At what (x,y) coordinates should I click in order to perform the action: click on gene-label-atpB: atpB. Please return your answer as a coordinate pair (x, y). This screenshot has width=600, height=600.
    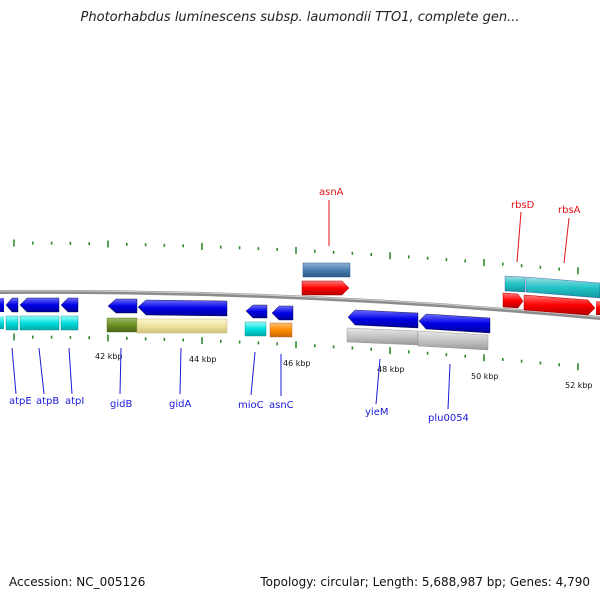
    Looking at the image, I should click on (47, 401).